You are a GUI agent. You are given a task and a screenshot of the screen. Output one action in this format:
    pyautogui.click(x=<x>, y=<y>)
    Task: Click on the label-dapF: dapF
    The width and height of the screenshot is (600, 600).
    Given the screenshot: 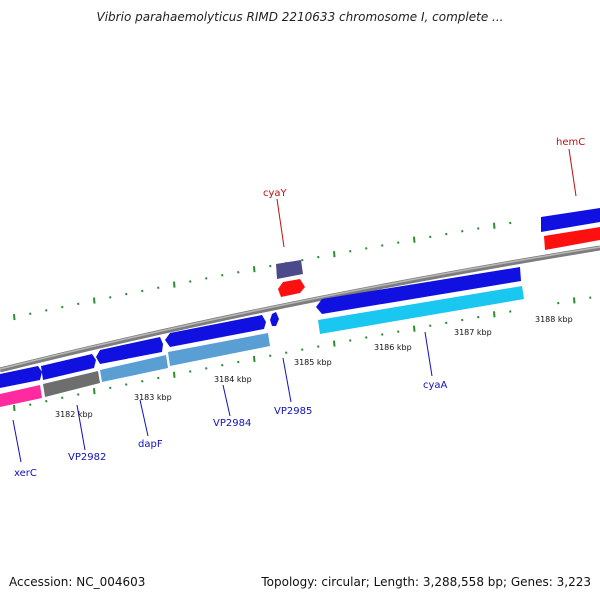 What is the action you would take?
    pyautogui.click(x=150, y=444)
    